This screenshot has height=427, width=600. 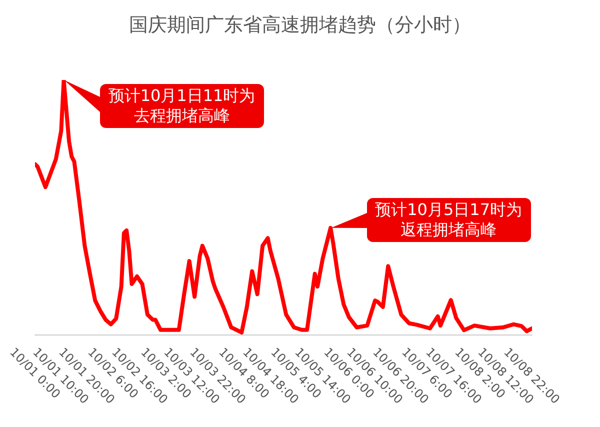 What do you see at coordinates (448, 220) in the screenshot?
I see `annotation: 预计10月5日17时为返程拥堵高峰` at bounding box center [448, 220].